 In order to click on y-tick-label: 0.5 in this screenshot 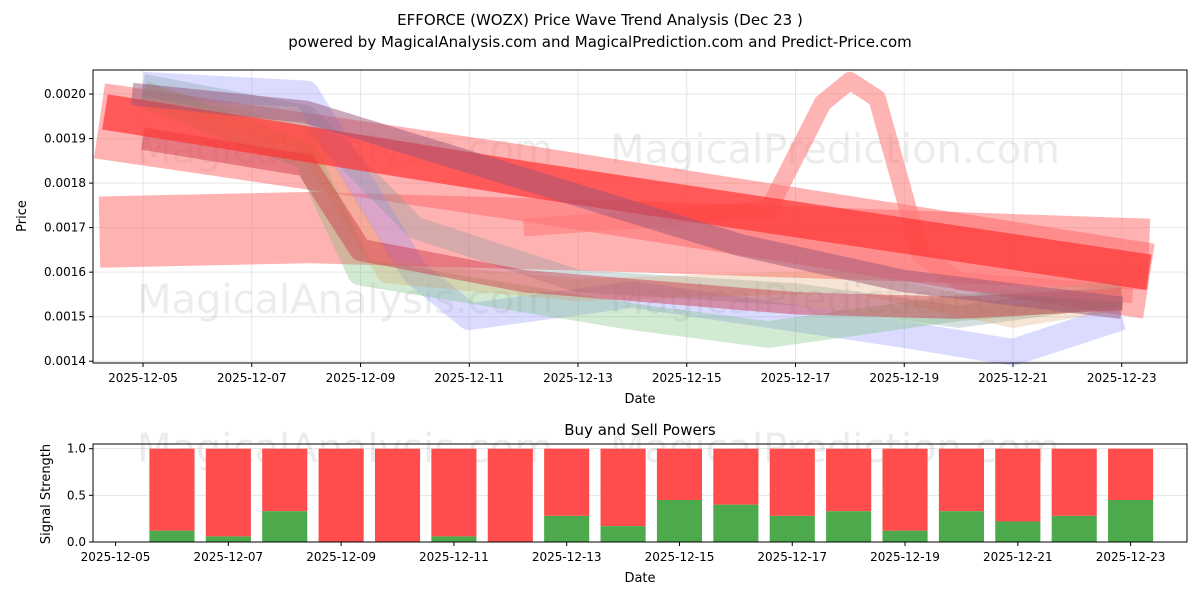, I will do `click(76, 495)`.